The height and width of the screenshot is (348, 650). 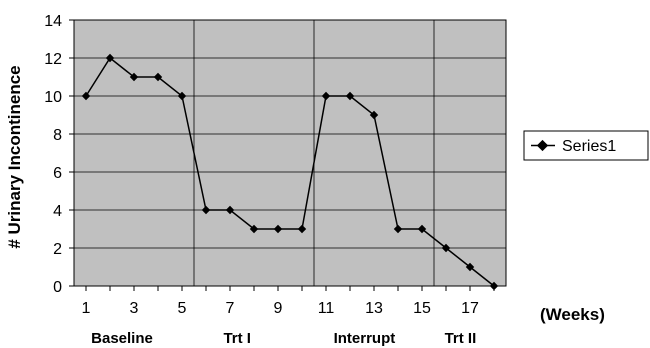 I want to click on x-tick-label-5: 5, so click(x=182, y=308).